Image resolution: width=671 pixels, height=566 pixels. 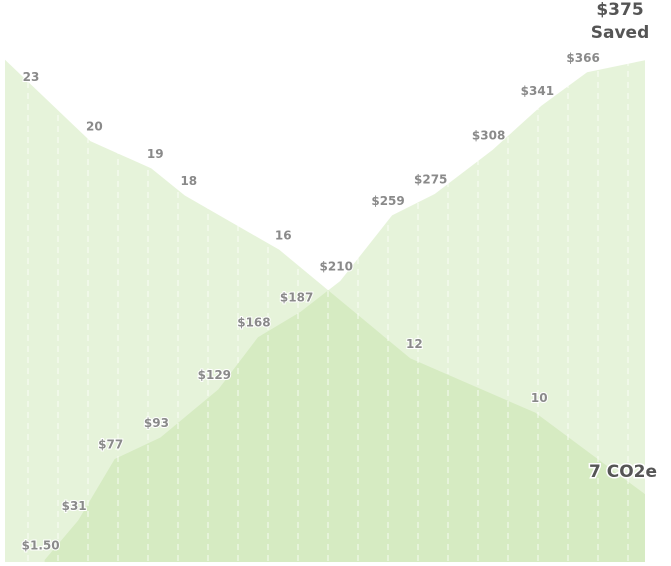 What do you see at coordinates (539, 398) in the screenshot?
I see `value-label: 10` at bounding box center [539, 398].